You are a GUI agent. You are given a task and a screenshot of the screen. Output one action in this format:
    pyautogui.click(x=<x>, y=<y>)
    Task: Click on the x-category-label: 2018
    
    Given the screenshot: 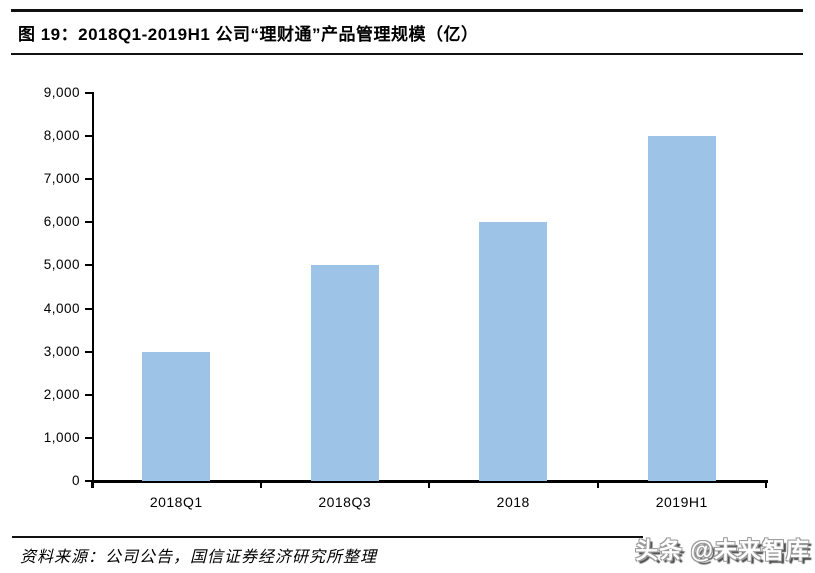 What is the action you would take?
    pyautogui.click(x=513, y=502)
    